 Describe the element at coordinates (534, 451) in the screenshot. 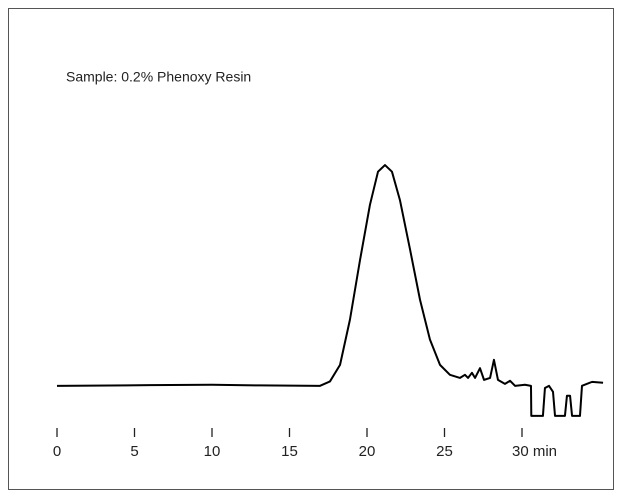

I see `x-tick-label: 30 min` at that location.